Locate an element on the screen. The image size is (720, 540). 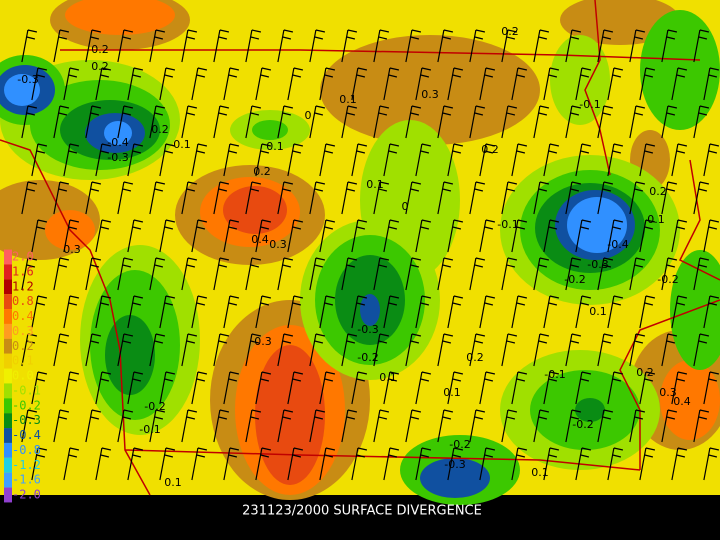
legend-label: -2.0 is located at coordinates (26, 495).